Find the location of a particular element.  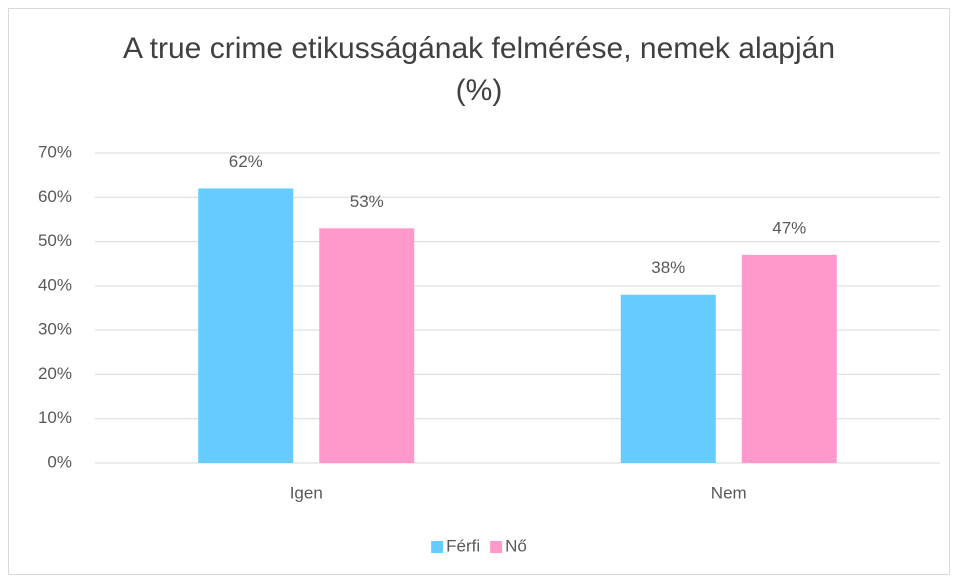

legend-item: Nő is located at coordinates (508, 545).